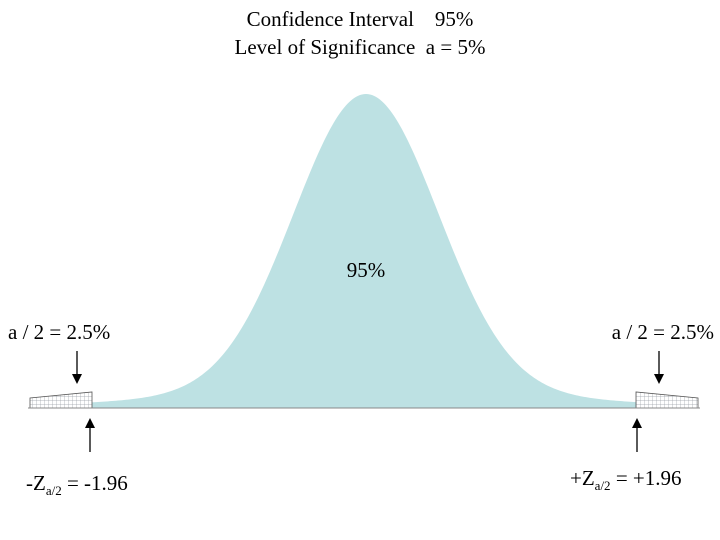 Image resolution: width=720 pixels, height=540 pixels. Describe the element at coordinates (360, 47) in the screenshot. I see `title-line-2: Level of Significance a = 5%` at that location.